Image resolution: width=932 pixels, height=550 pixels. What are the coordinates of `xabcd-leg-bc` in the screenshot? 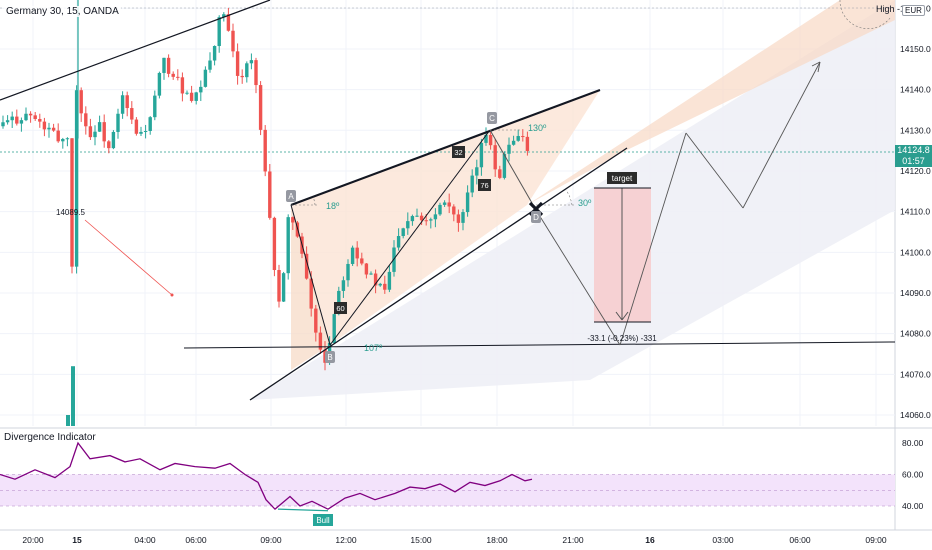 It's located at (410, 237).